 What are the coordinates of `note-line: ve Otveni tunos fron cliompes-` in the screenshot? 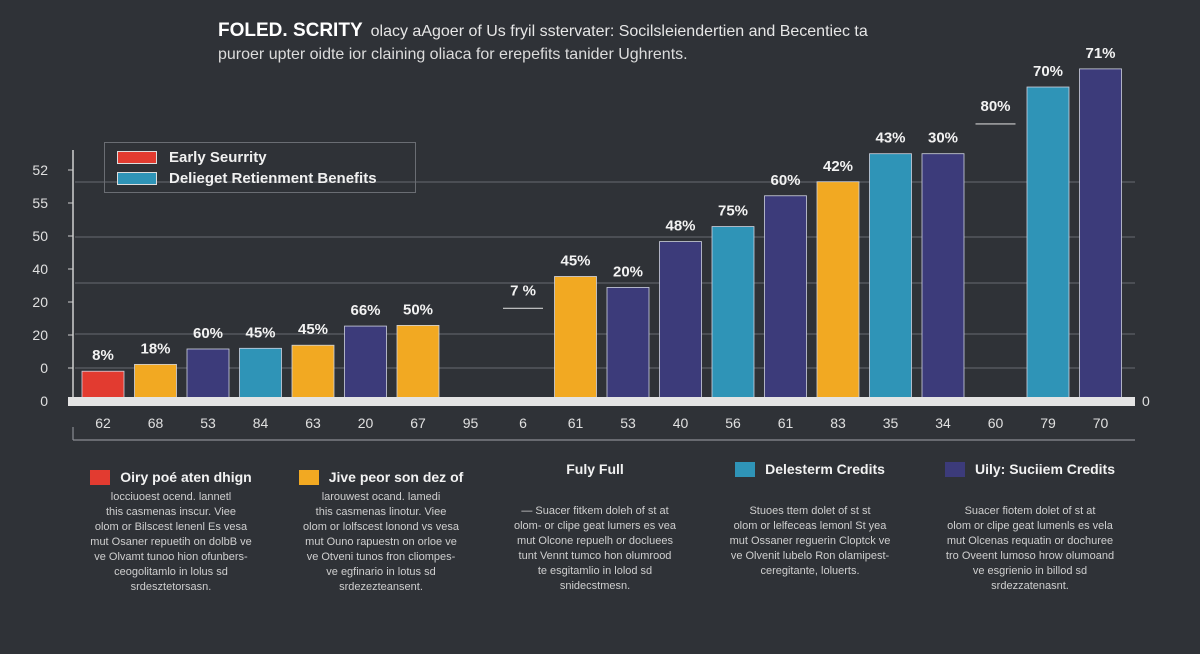 It's located at (381, 557).